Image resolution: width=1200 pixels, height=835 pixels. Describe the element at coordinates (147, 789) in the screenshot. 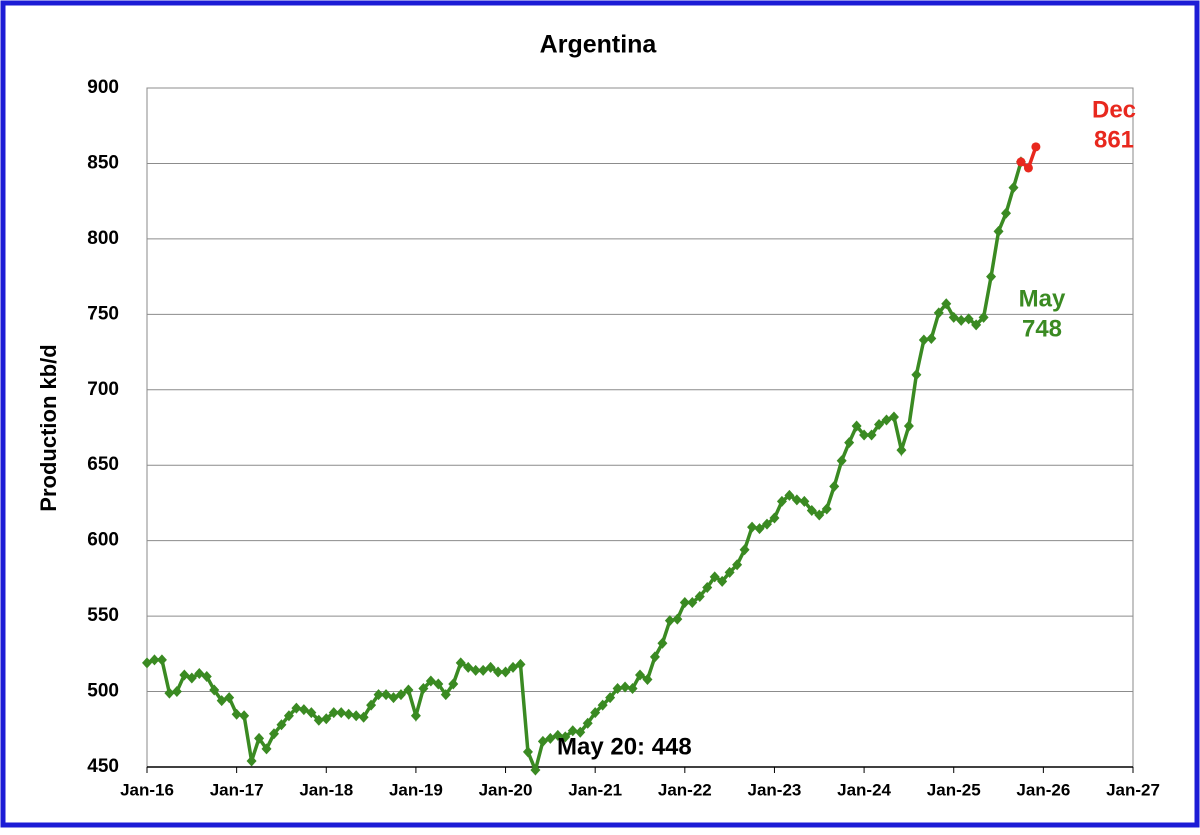

I see `x-tick-label: Jan-16` at that location.